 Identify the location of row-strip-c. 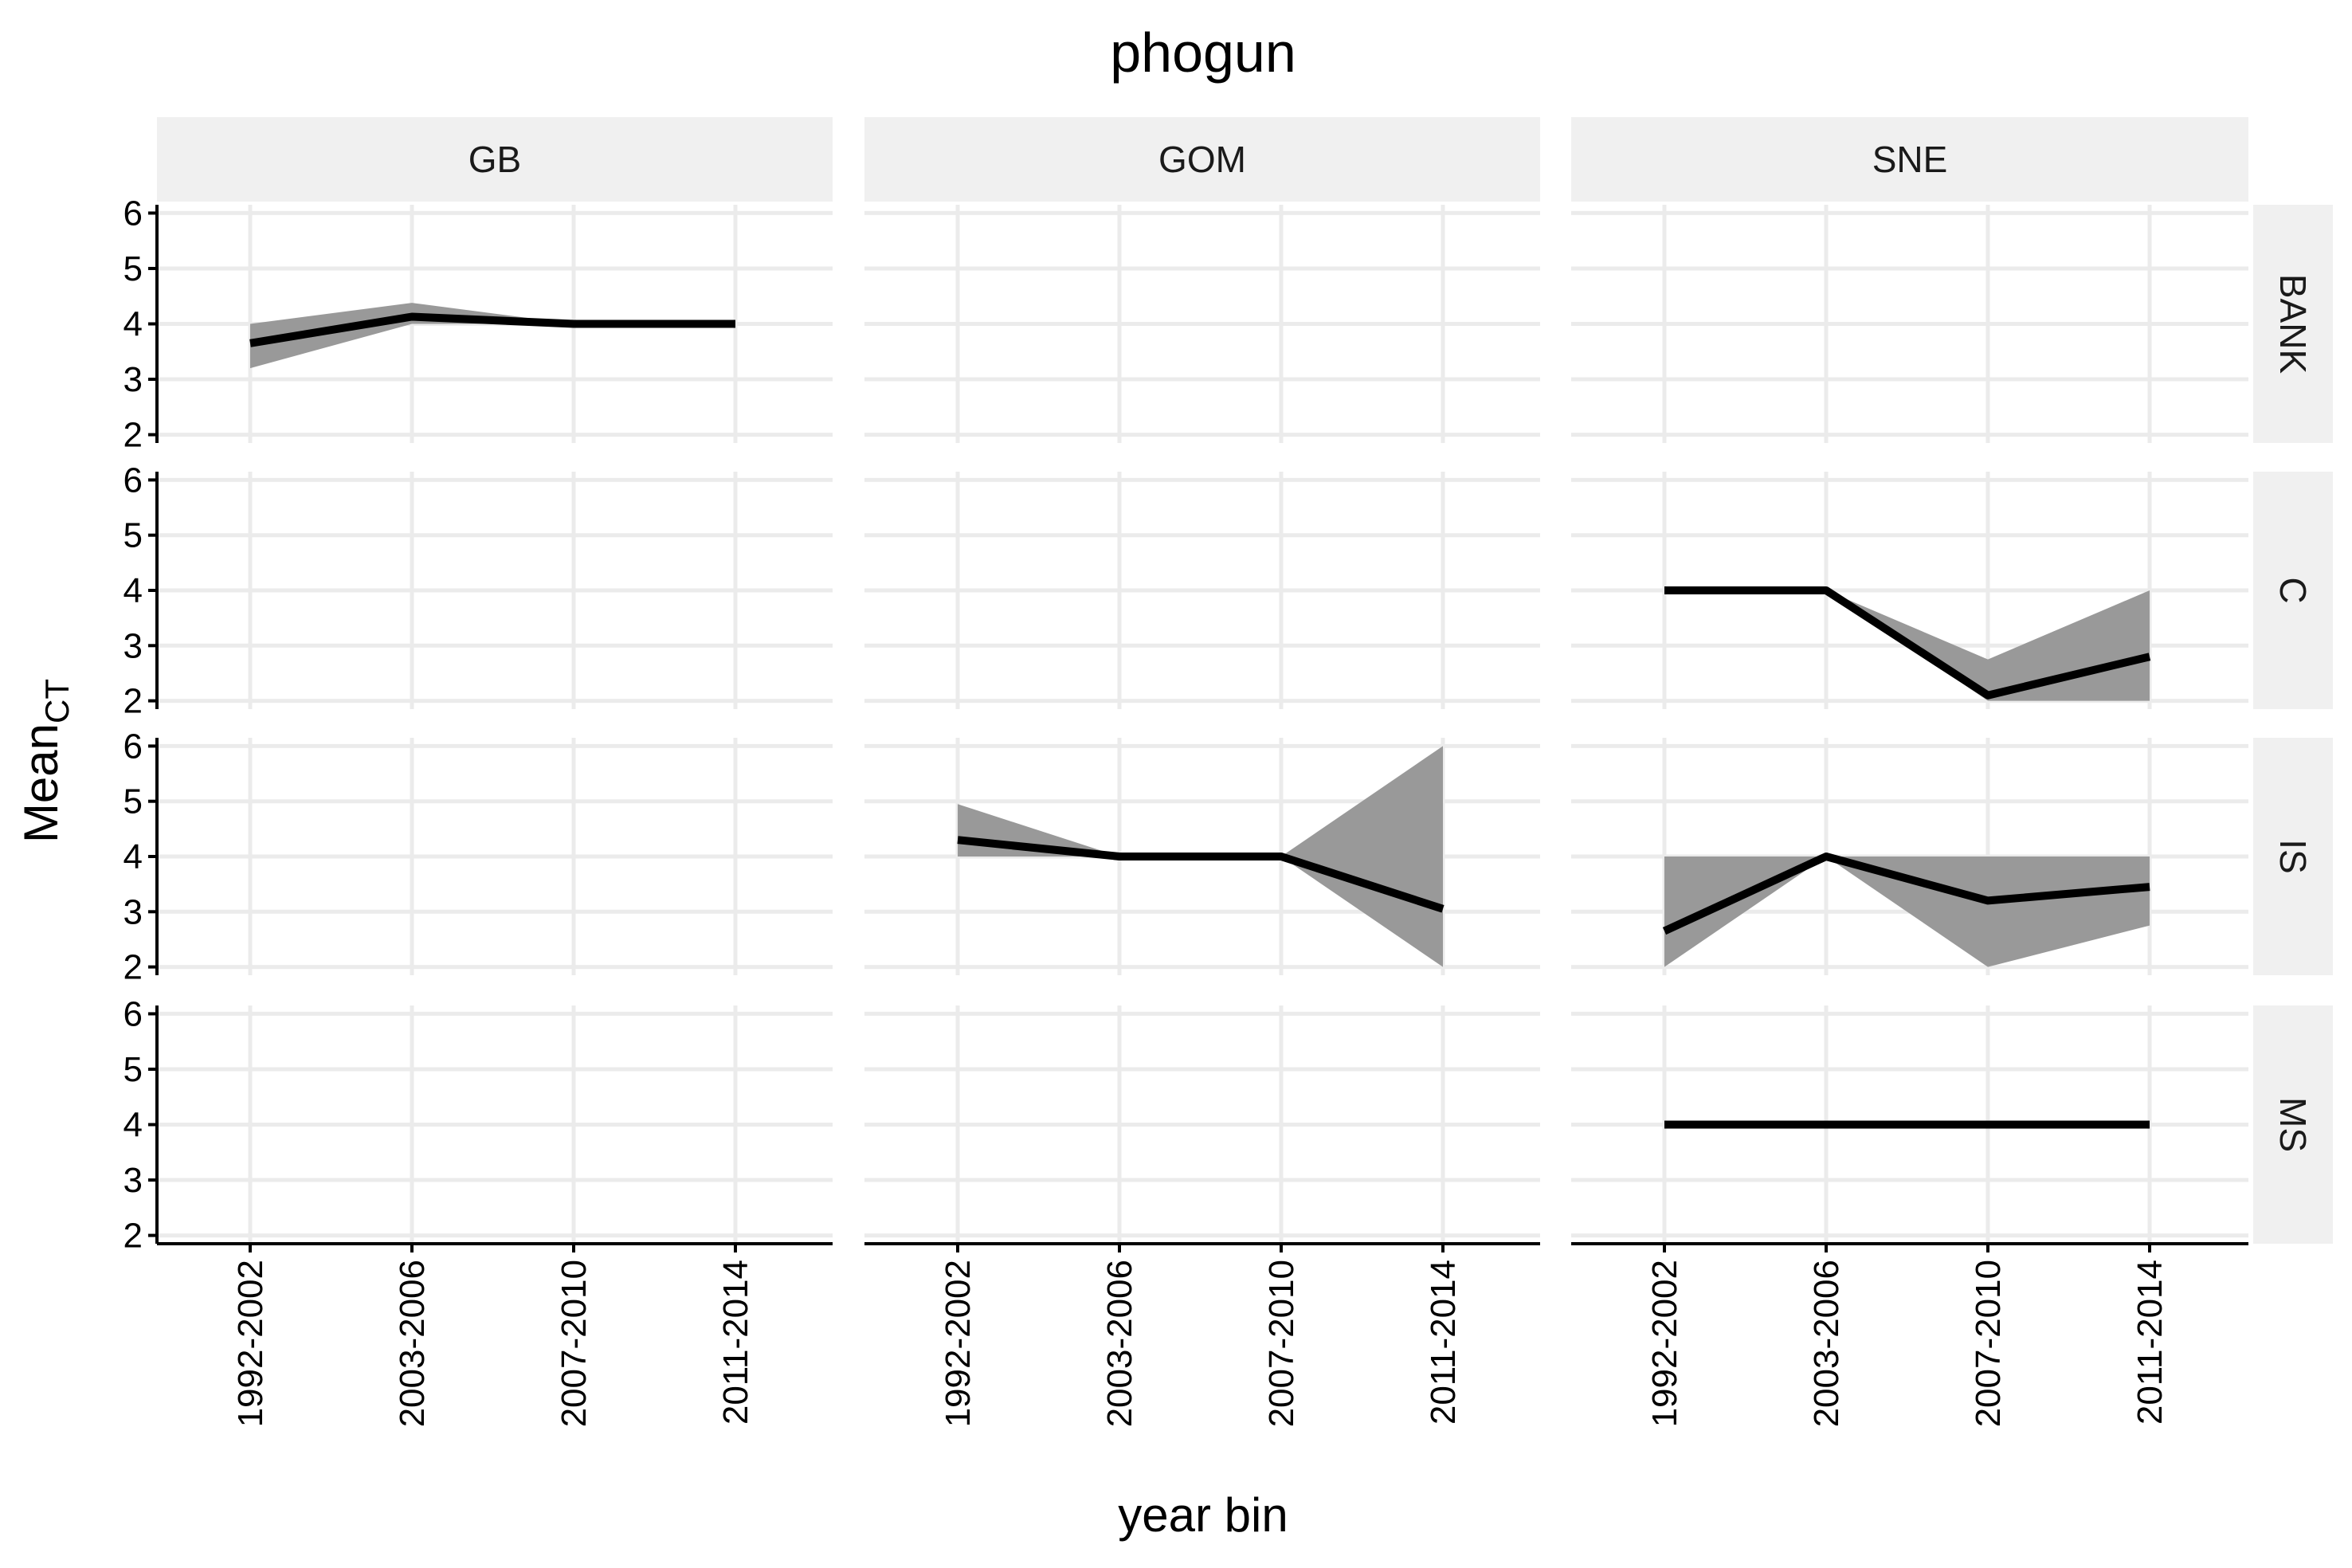
(2293, 590).